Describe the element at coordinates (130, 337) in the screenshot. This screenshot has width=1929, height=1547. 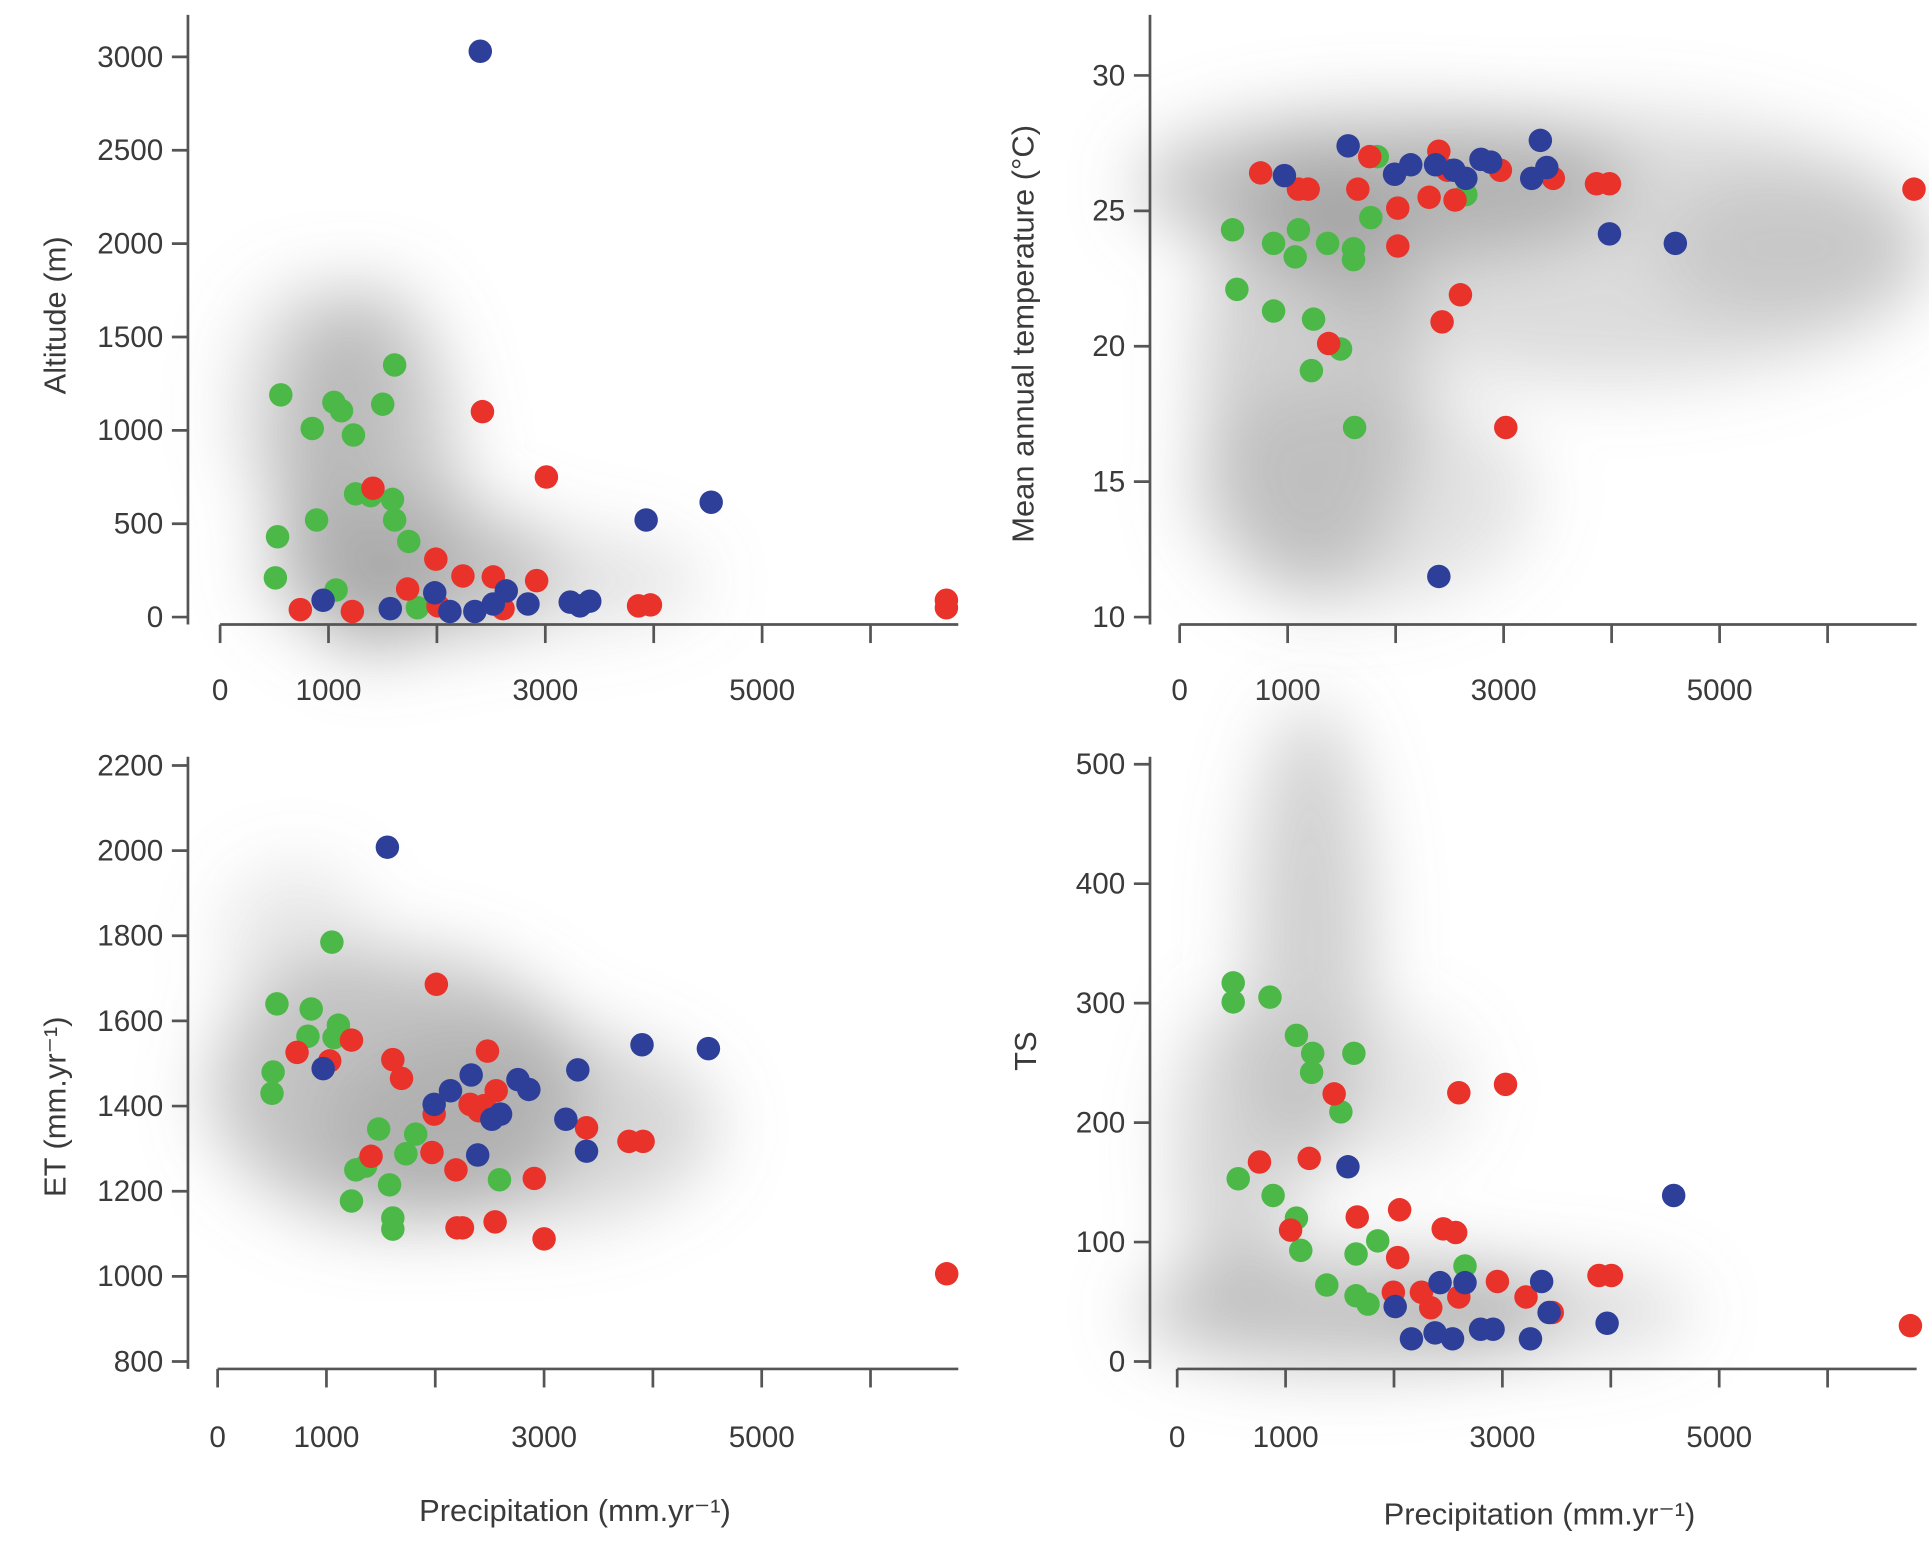
I see `y-tick-label: 1500` at that location.